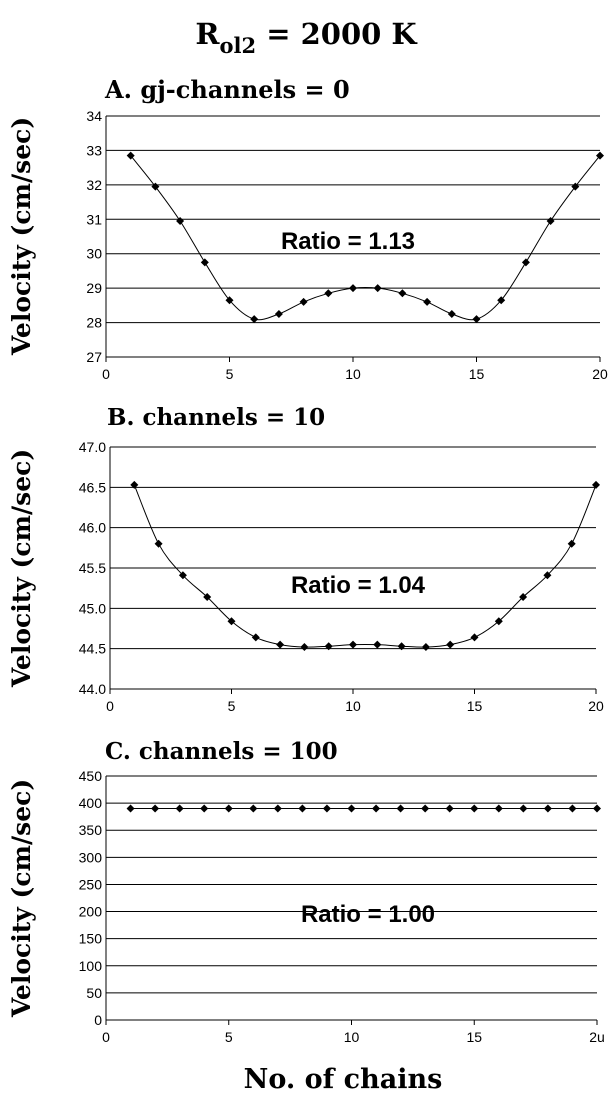 Image resolution: width=613 pixels, height=1099 pixels. Describe the element at coordinates (368, 914) in the screenshot. I see `ratio-annotation: Ratio = 1.00` at that location.